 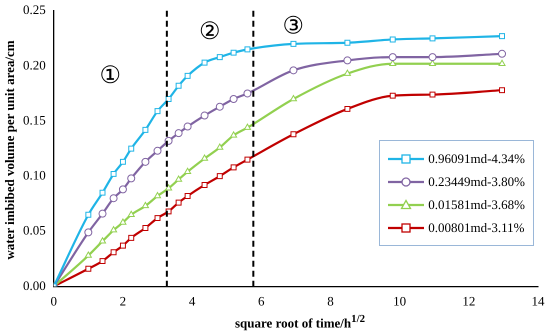 I want to click on x-tick-label: 2, so click(x=123, y=301).